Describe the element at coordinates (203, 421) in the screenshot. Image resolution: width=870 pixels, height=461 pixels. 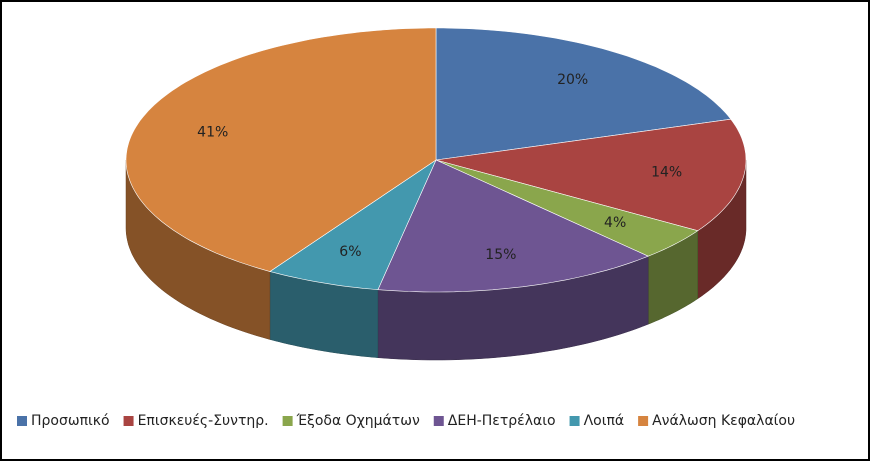
I see `legend-label: Επισκευές-Συντηρ.` at that location.